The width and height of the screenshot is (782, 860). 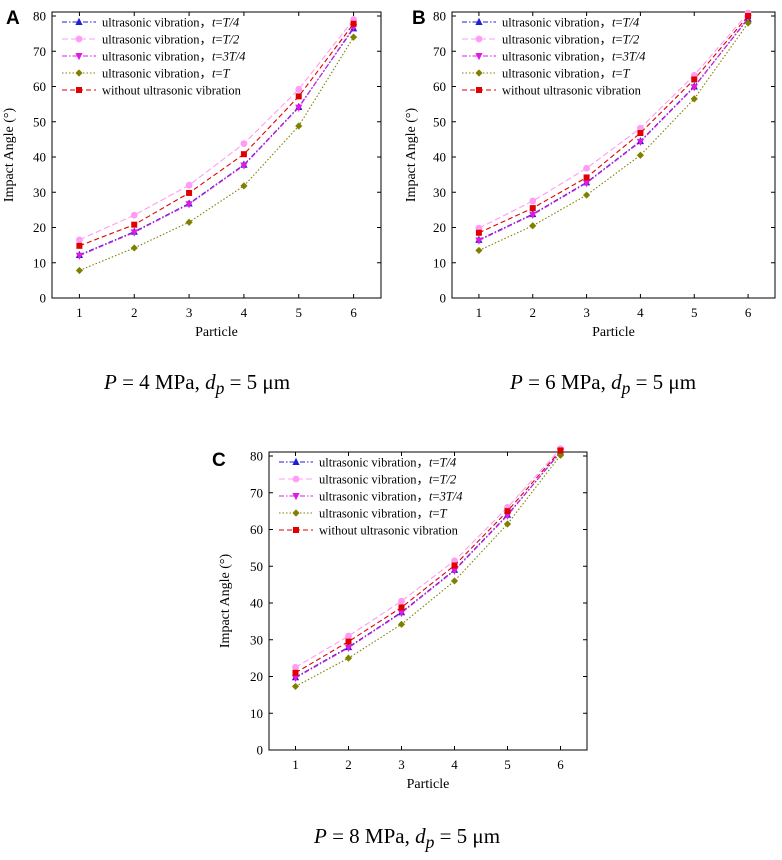 I want to click on legend-item: ultrasonic vibration，t=T/4, so click(x=150, y=23).